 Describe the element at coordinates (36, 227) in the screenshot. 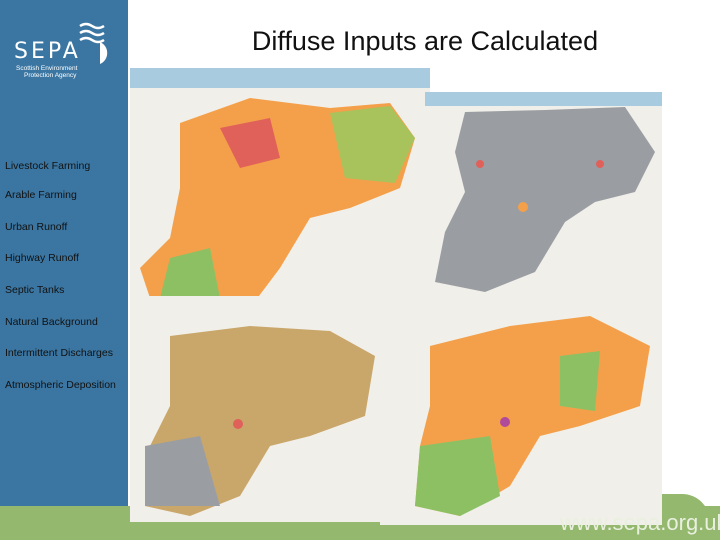

I see `legend-urban-runoff: Urban Runoff` at that location.